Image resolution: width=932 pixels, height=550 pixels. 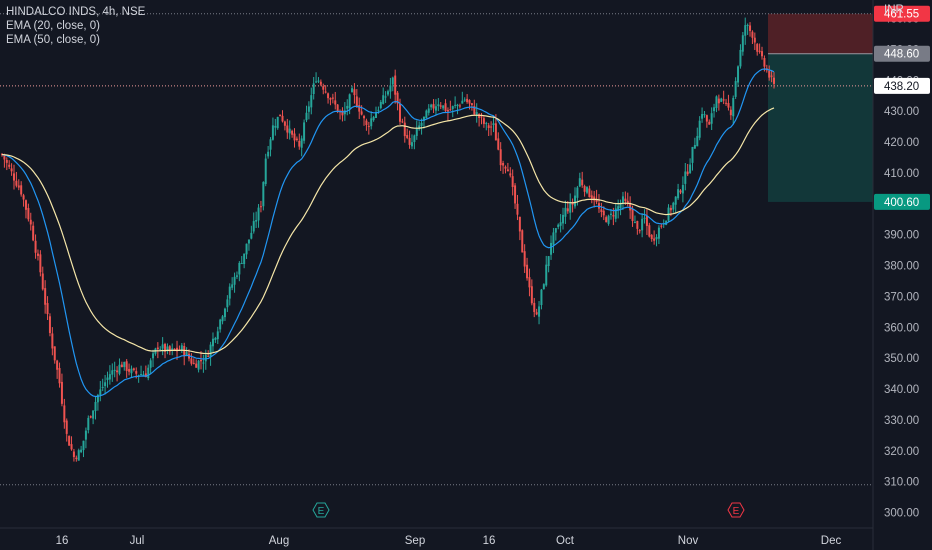 What do you see at coordinates (820, 127) in the screenshot?
I see `take-profit-zone` at bounding box center [820, 127].